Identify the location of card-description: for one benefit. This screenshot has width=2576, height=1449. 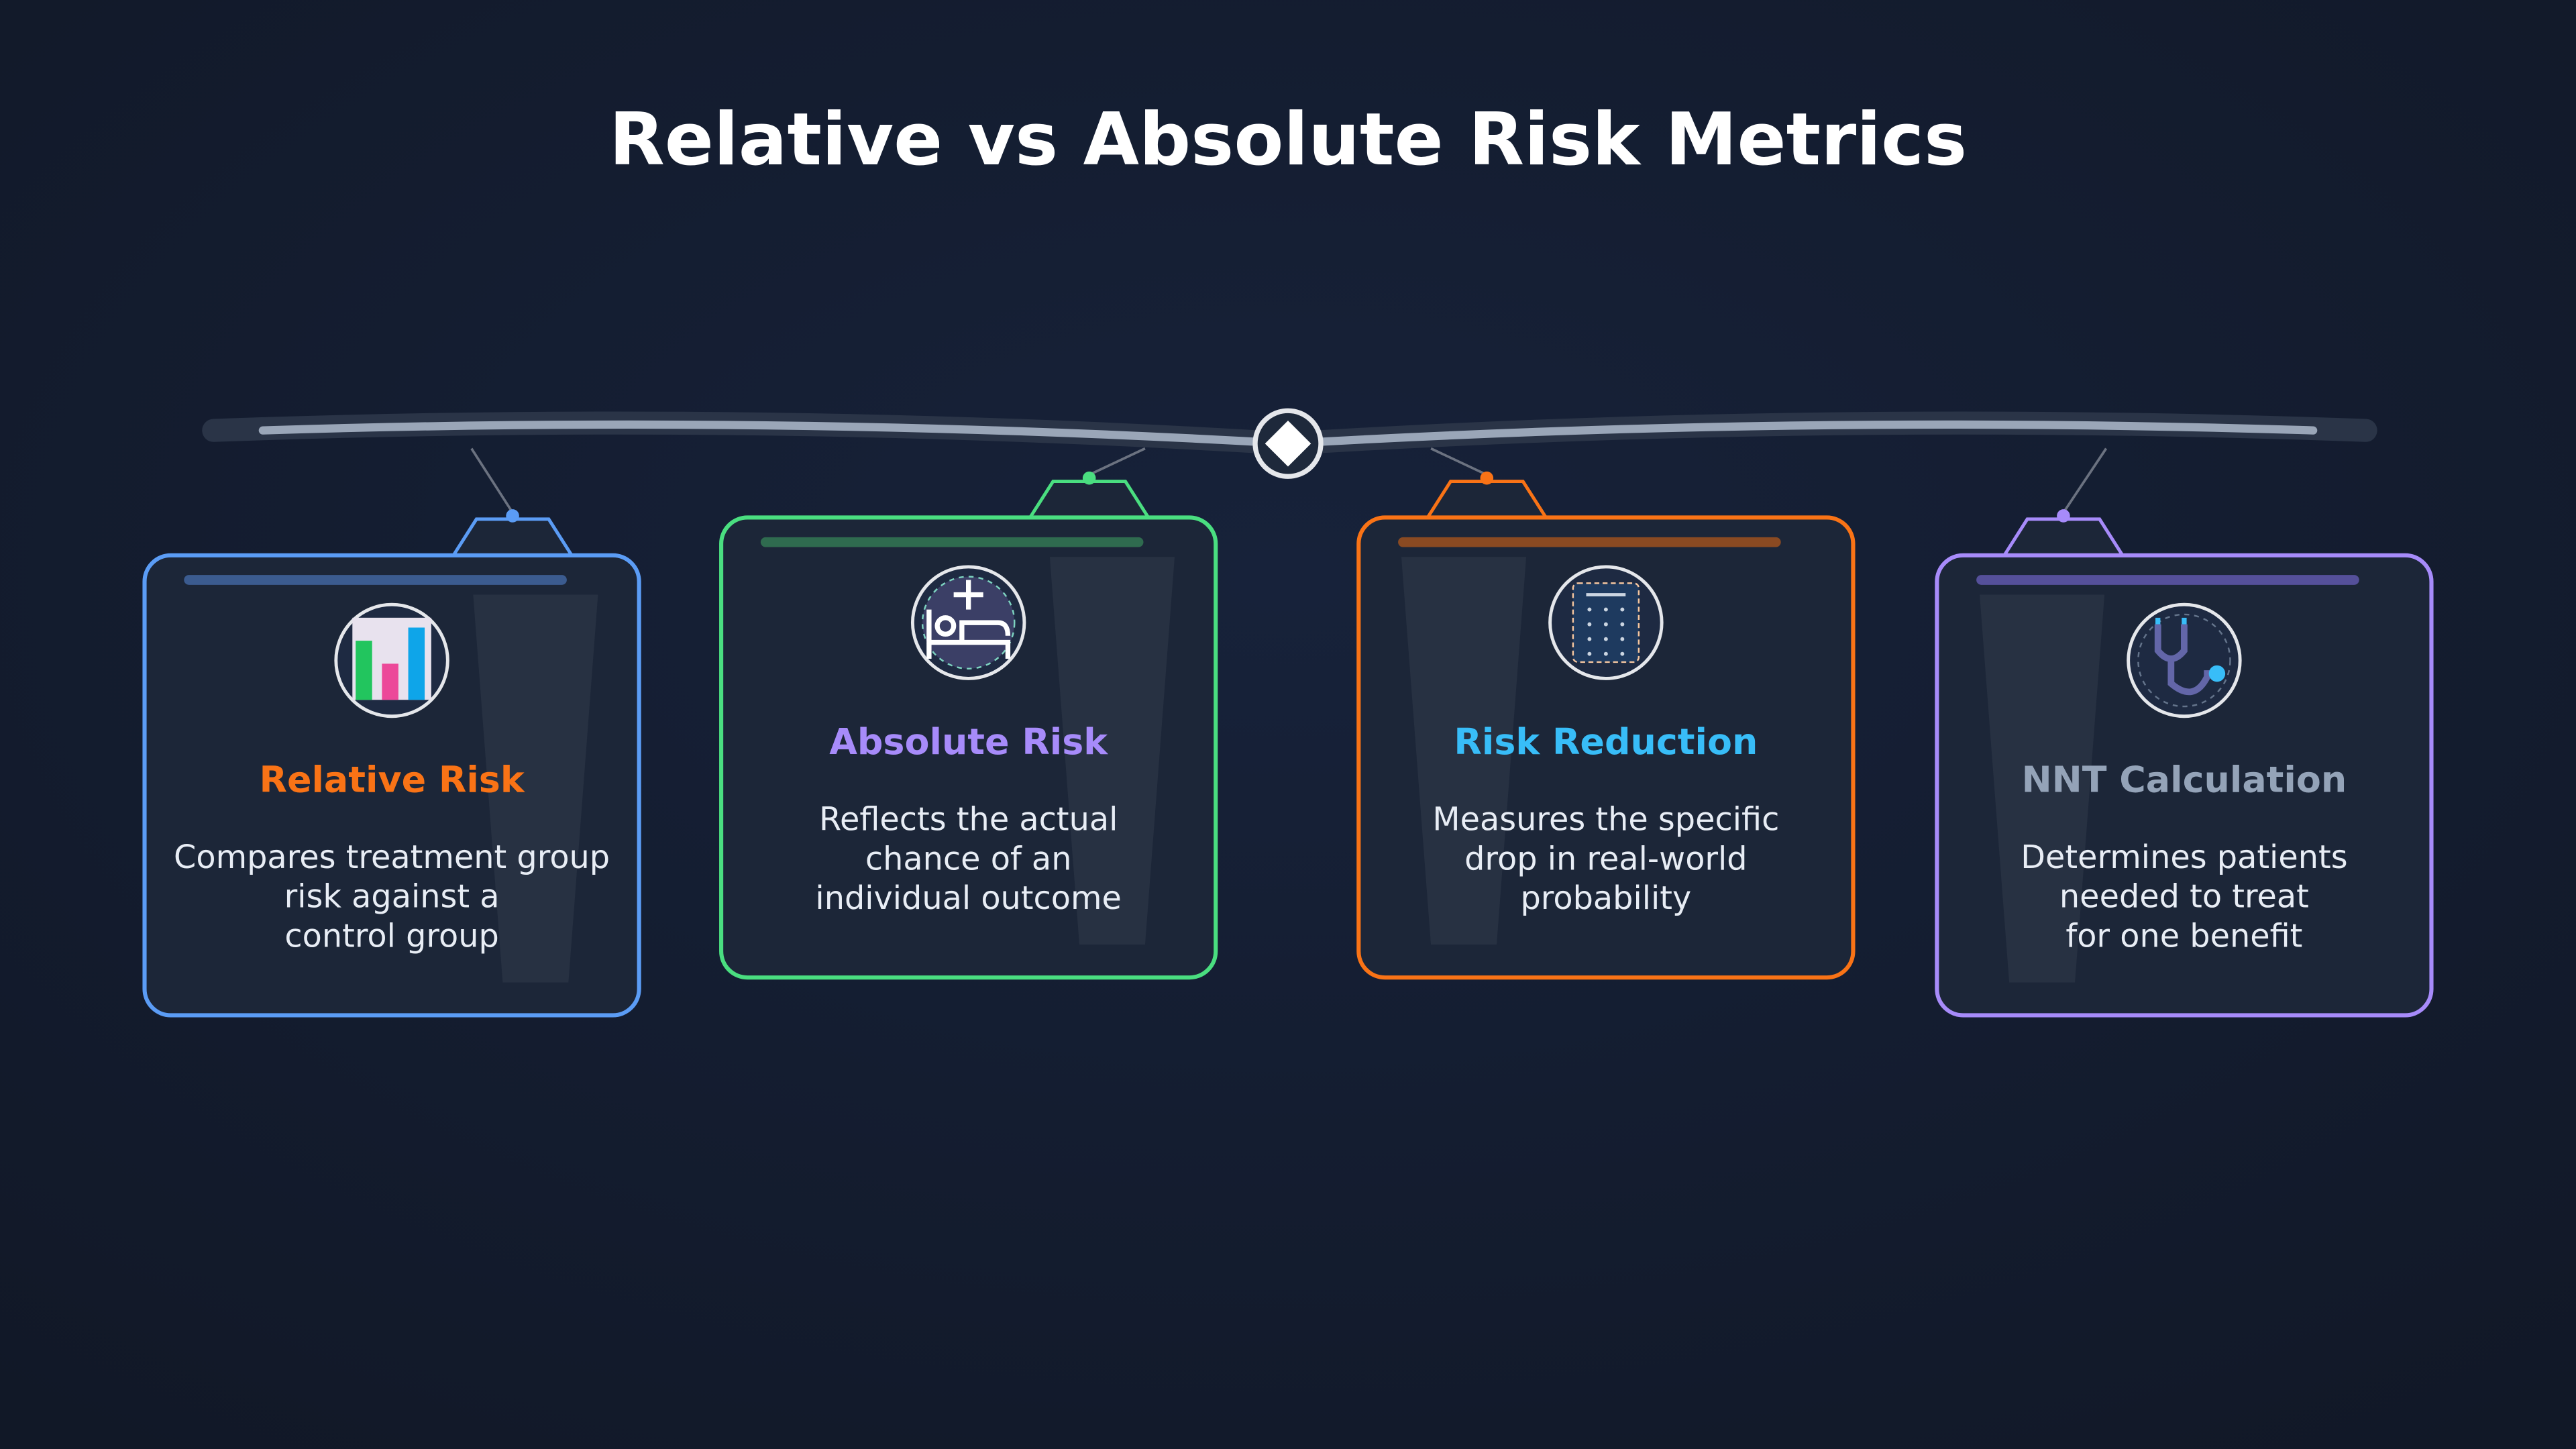
(2183, 936).